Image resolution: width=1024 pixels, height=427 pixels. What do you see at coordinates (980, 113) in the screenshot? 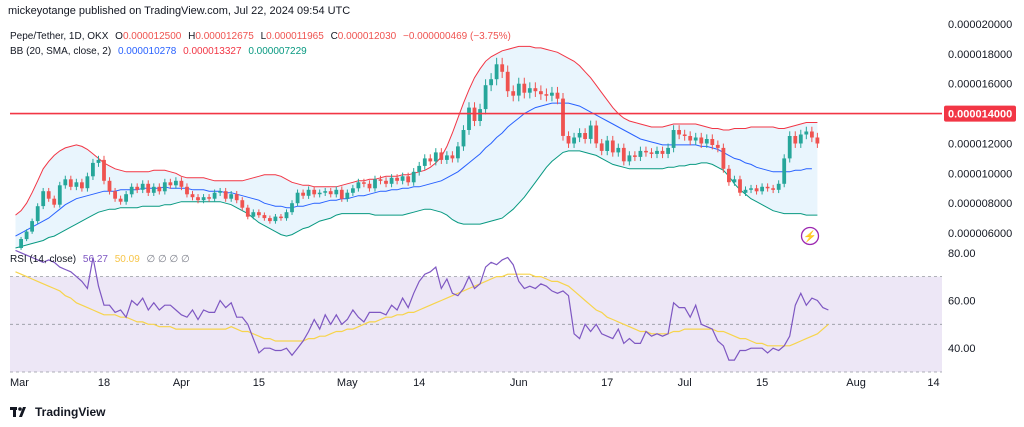
I see `resistance-price-badge` at bounding box center [980, 113].